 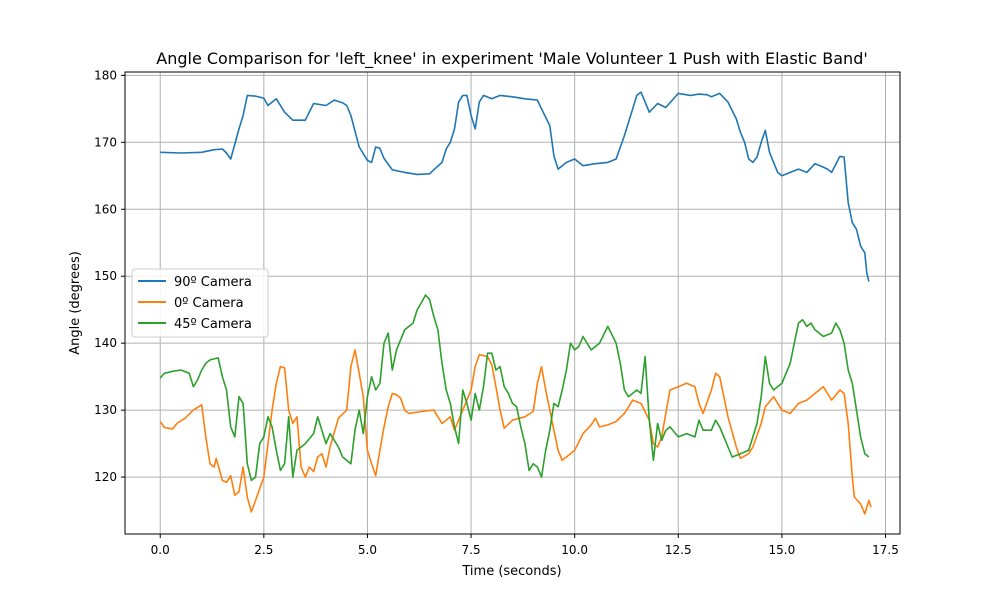 I want to click on y-tick-label: 130, so click(x=105, y=410).